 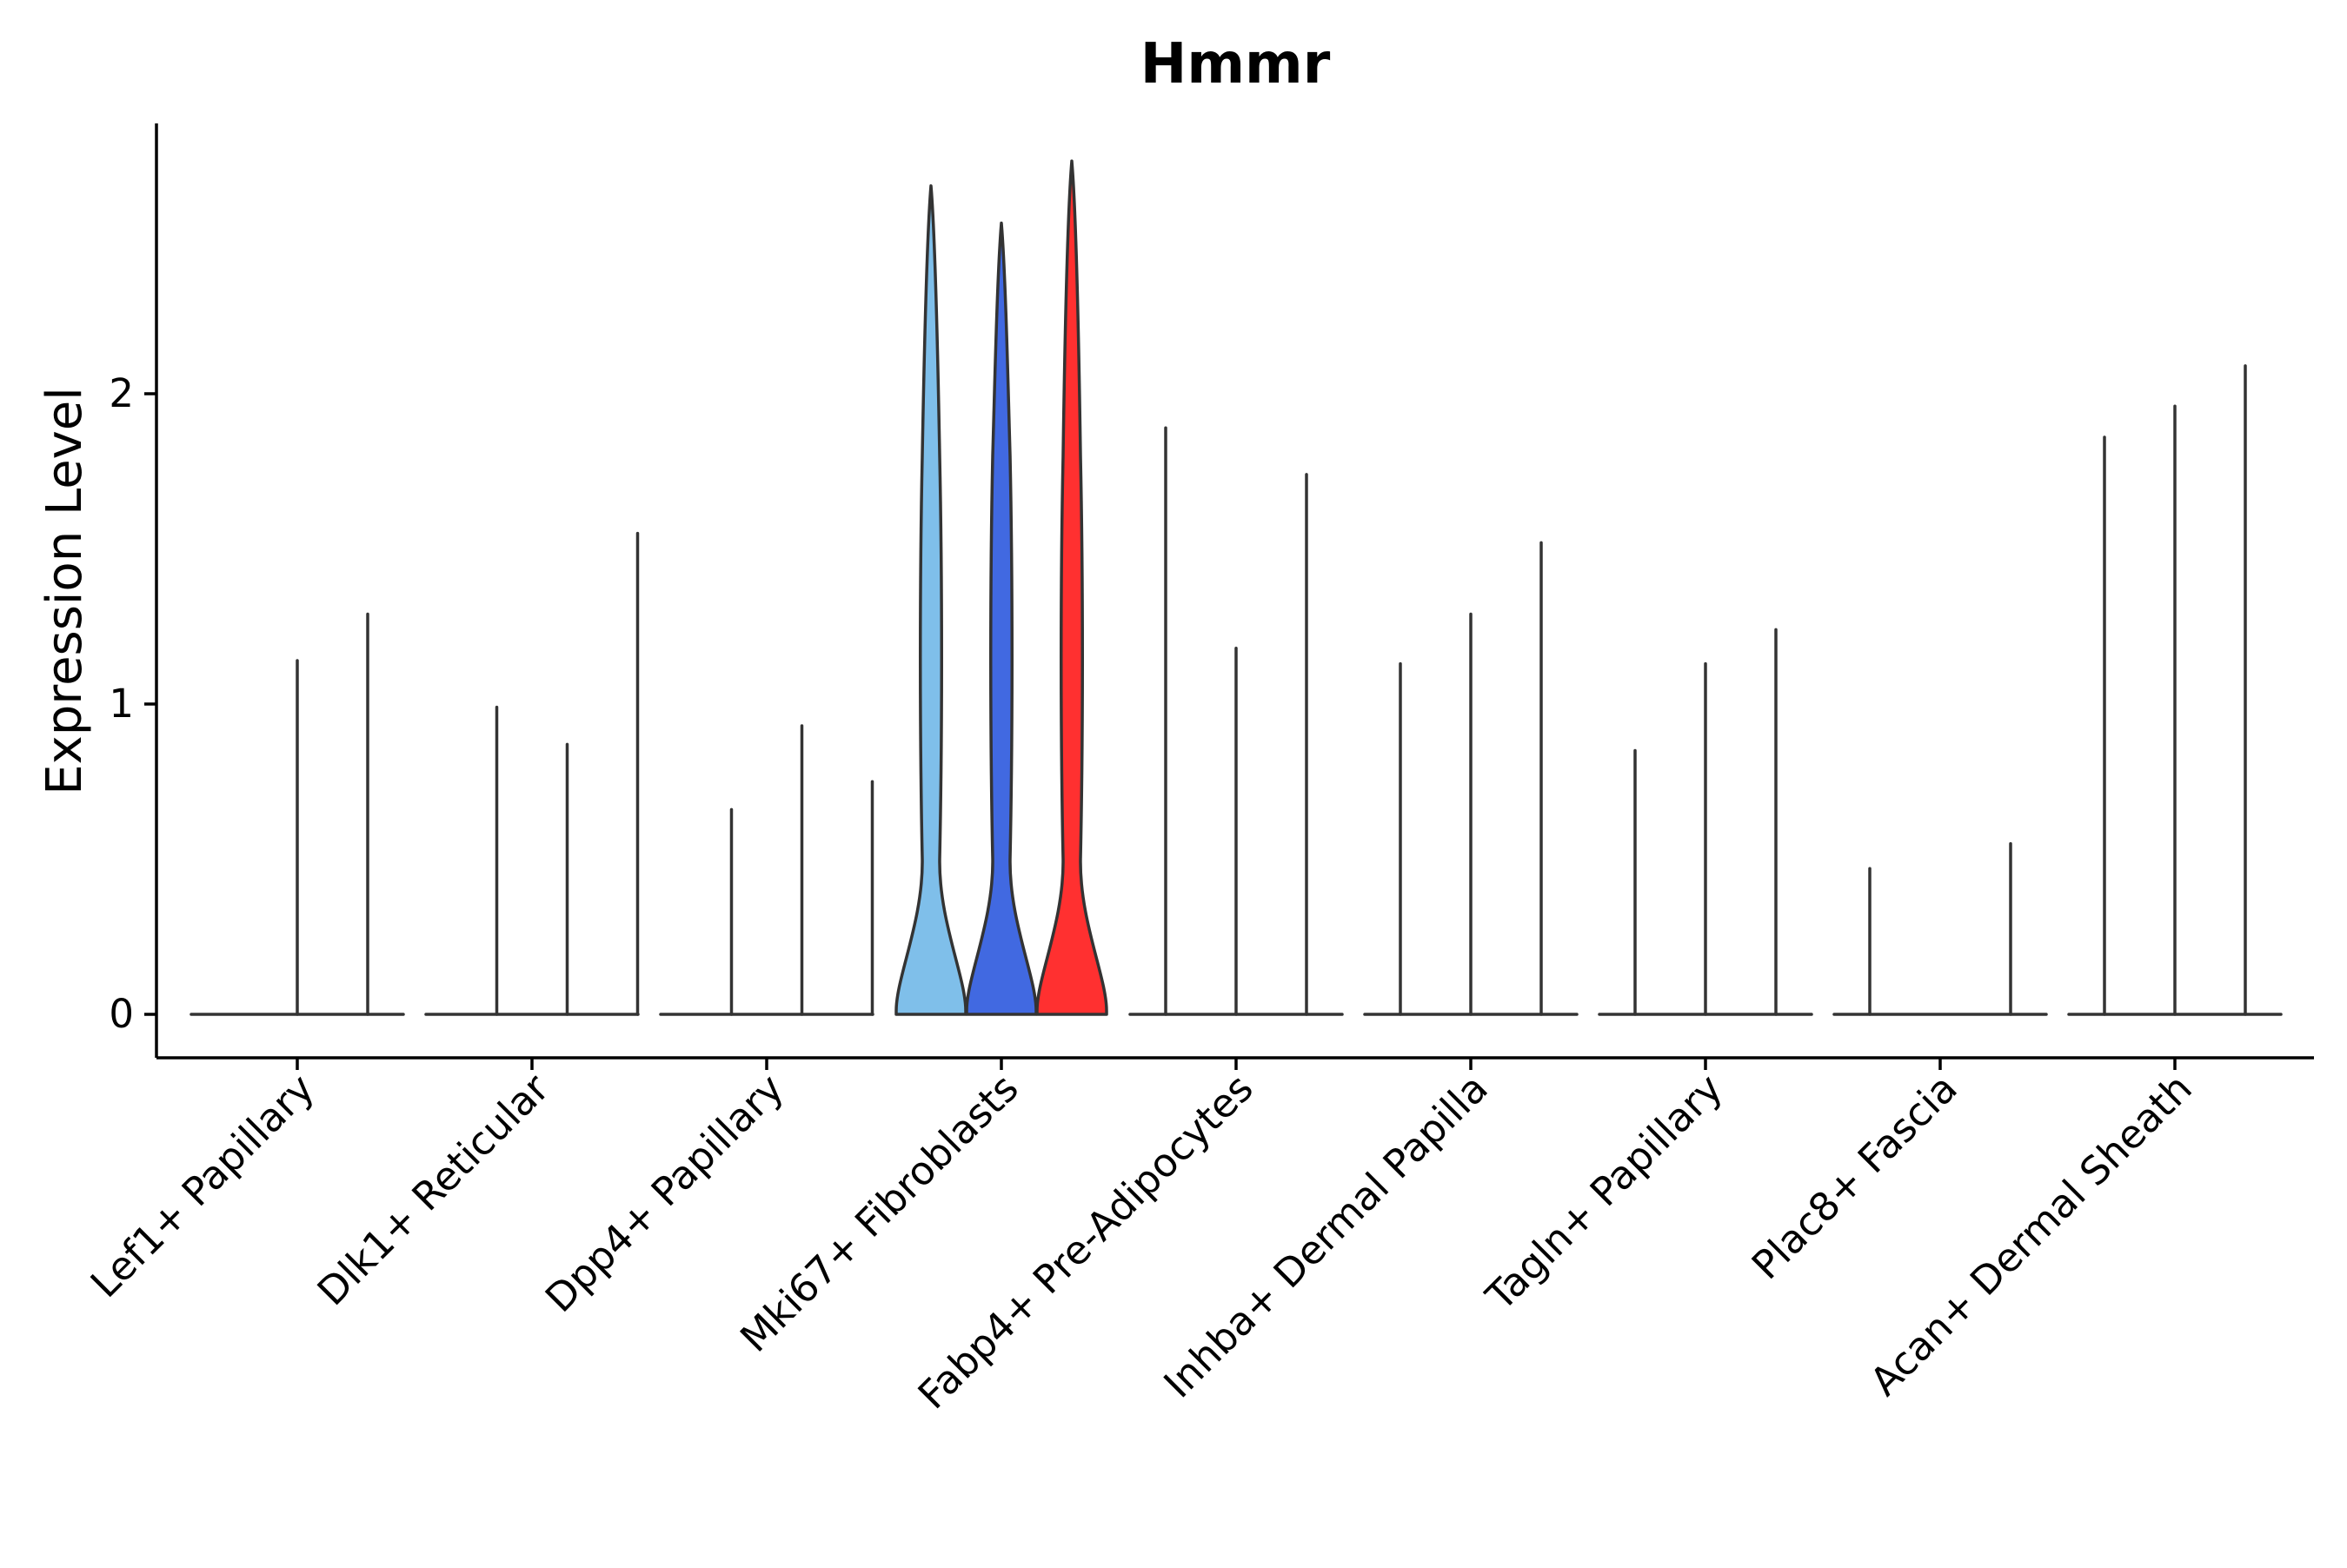 What do you see at coordinates (121, 1014) in the screenshot?
I see `y-tick-label: 0` at bounding box center [121, 1014].